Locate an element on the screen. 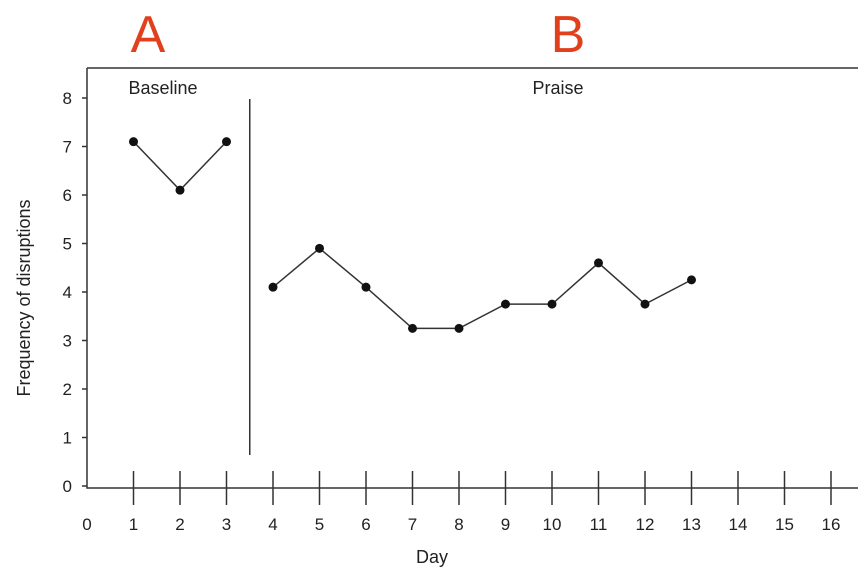 The image size is (860, 575). y-tick-label: 0 is located at coordinates (67, 486).